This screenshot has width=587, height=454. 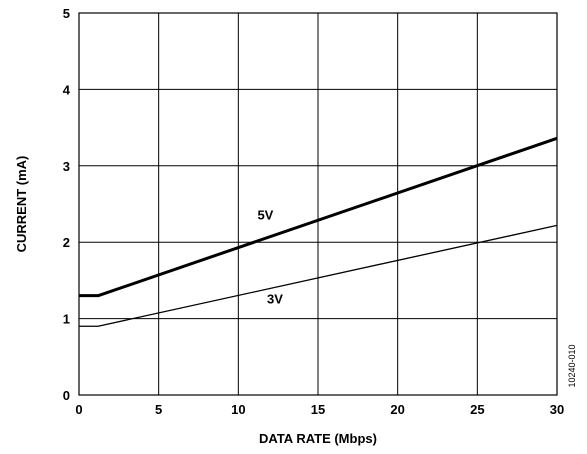 What do you see at coordinates (67, 204) in the screenshot?
I see `y-tick-labels: 0 1 2 3 4 5` at bounding box center [67, 204].